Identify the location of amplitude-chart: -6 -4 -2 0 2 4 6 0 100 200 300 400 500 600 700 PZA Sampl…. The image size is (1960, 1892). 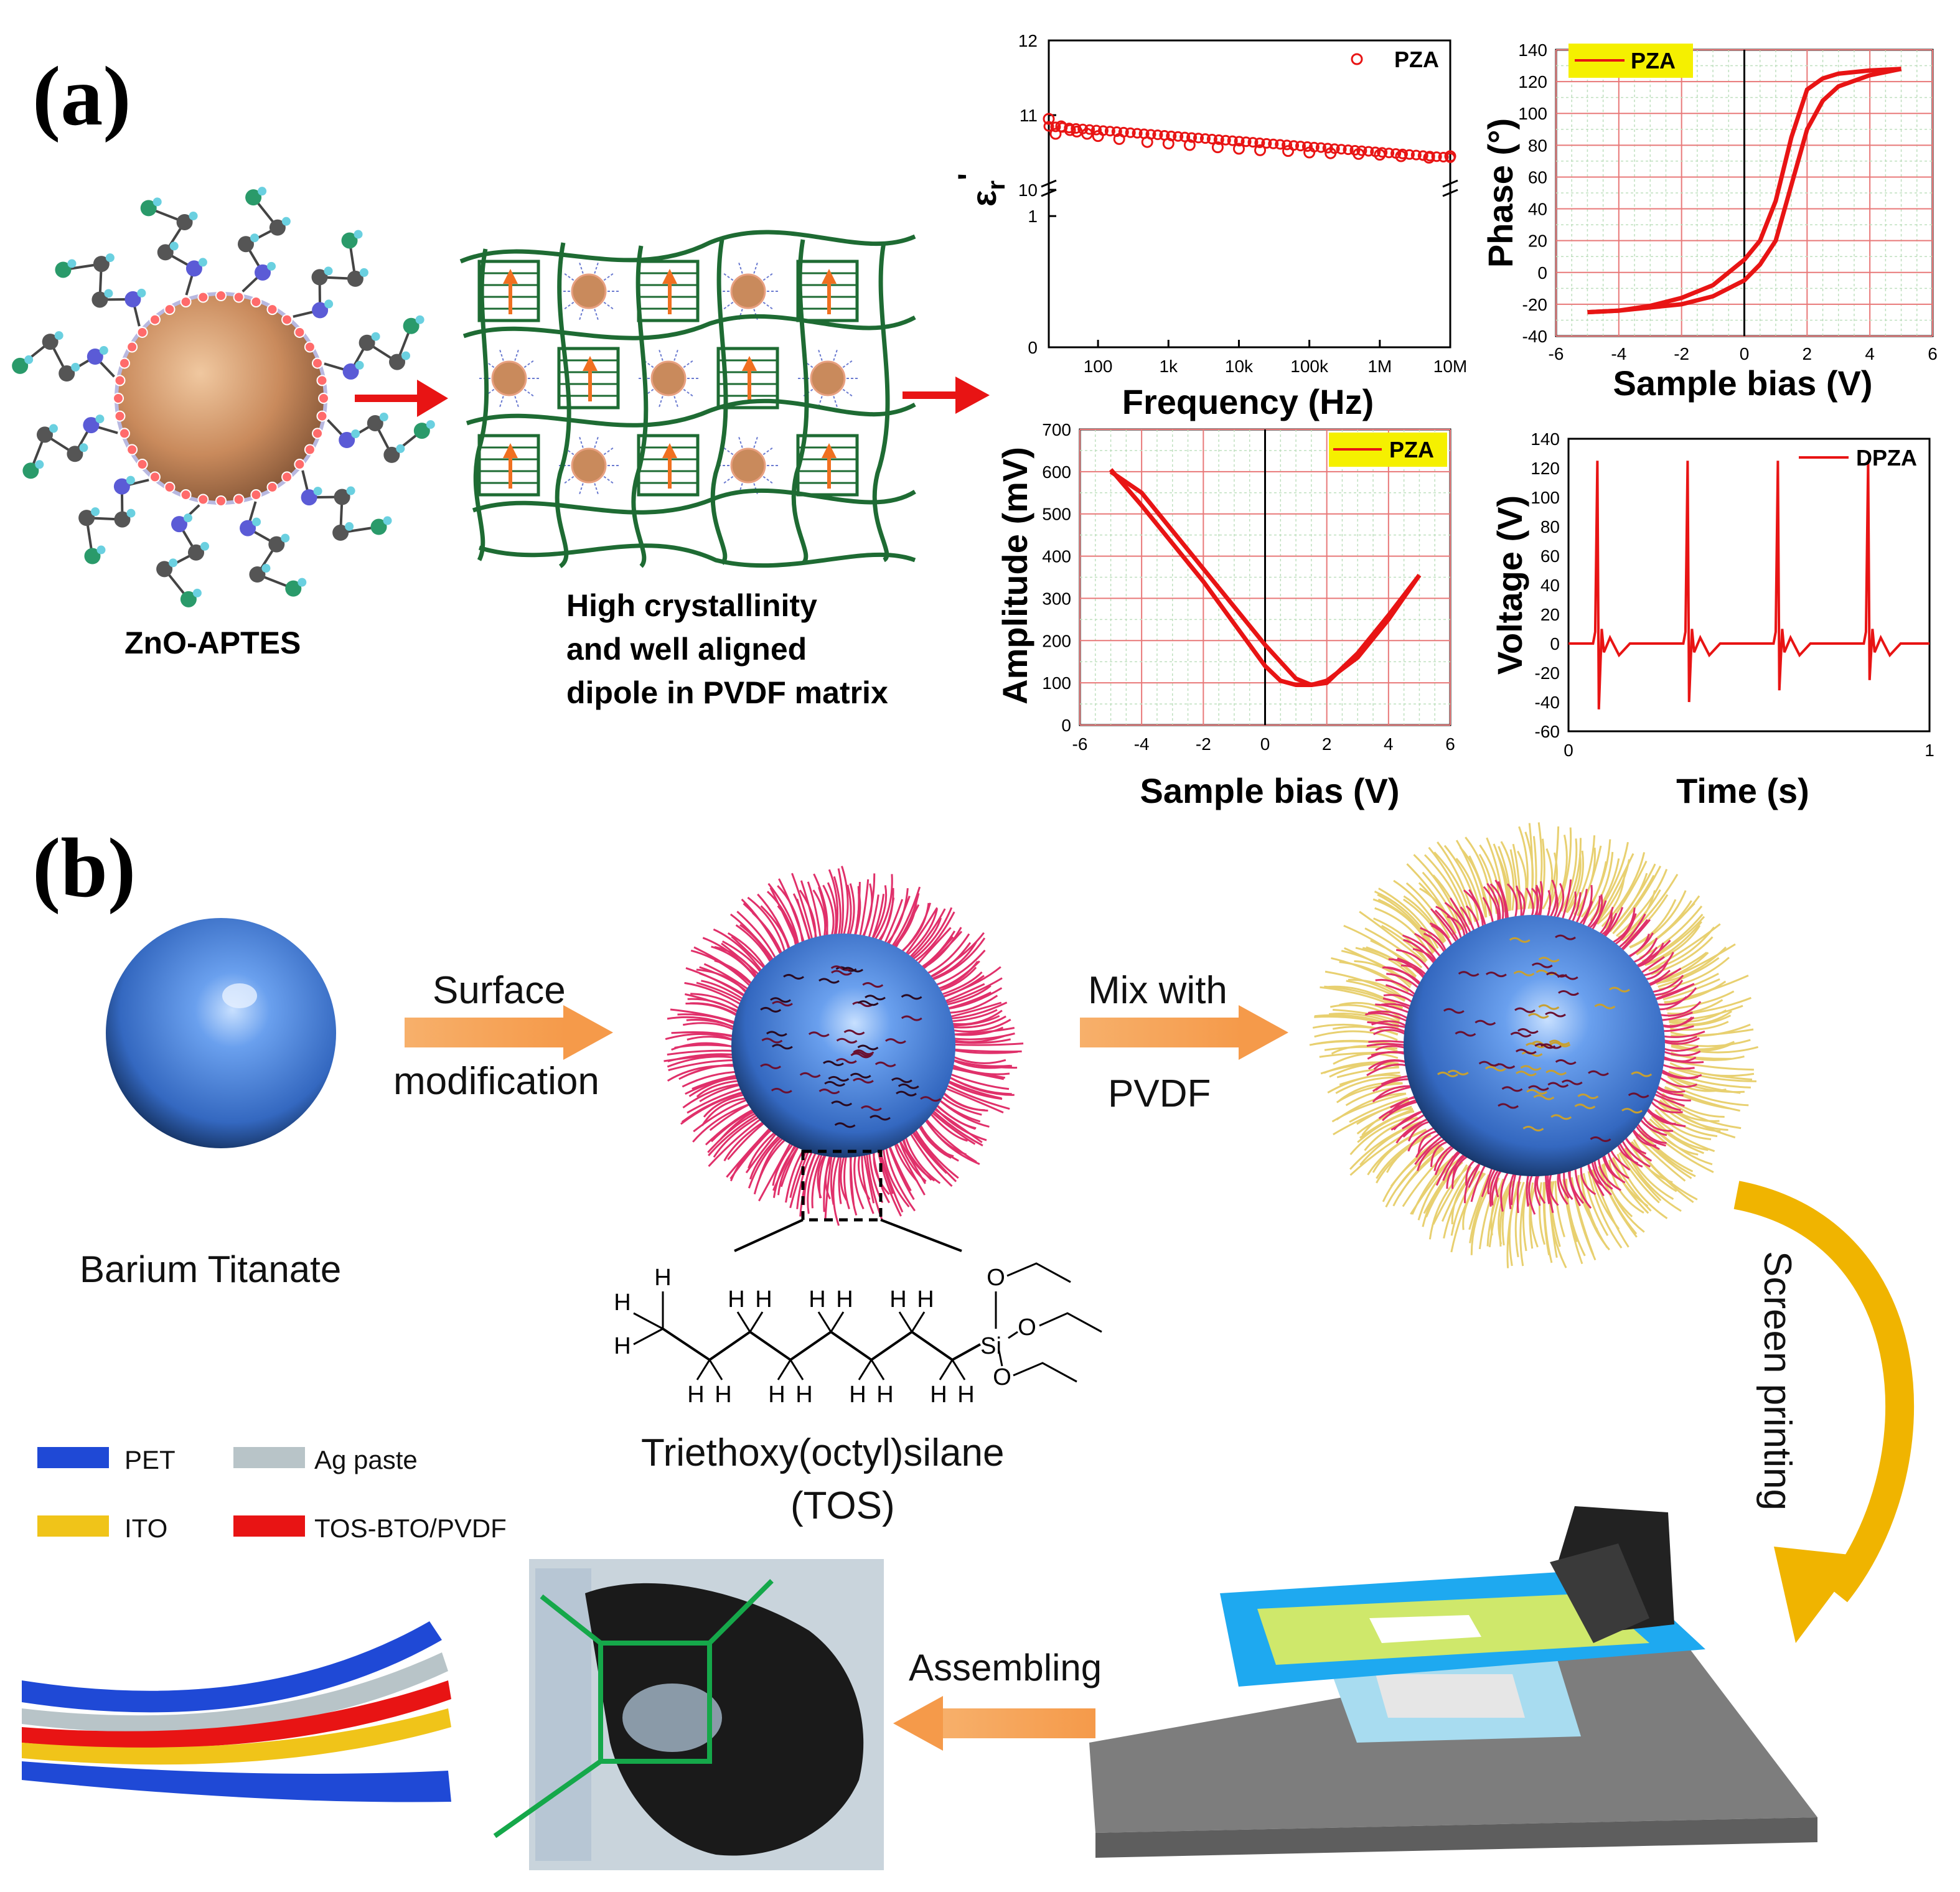
(1225, 615).